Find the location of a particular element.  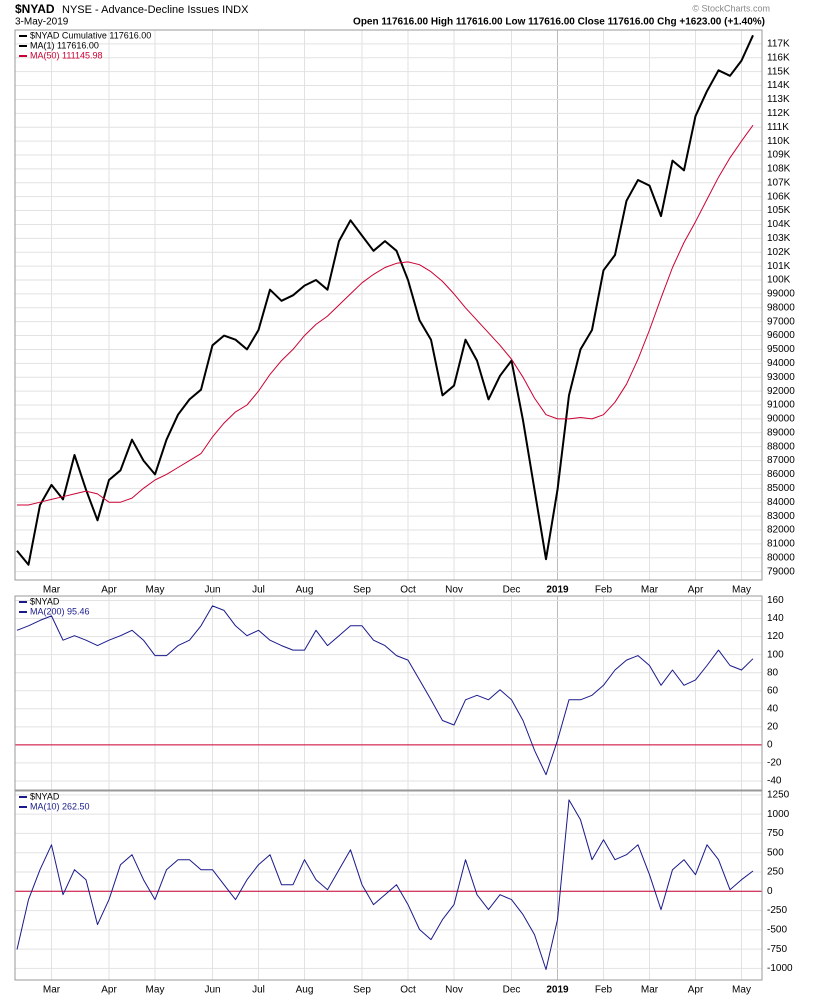

y-tick-label: 109K is located at coordinates (779, 155).